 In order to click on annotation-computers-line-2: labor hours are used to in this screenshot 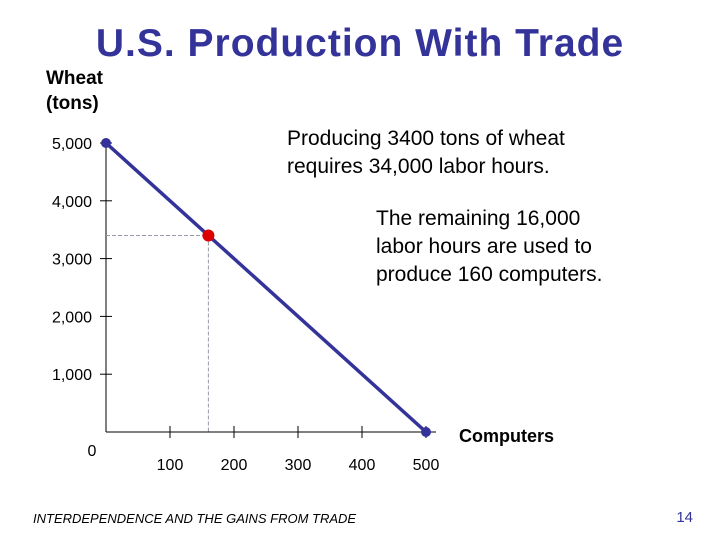, I will do `click(484, 246)`.